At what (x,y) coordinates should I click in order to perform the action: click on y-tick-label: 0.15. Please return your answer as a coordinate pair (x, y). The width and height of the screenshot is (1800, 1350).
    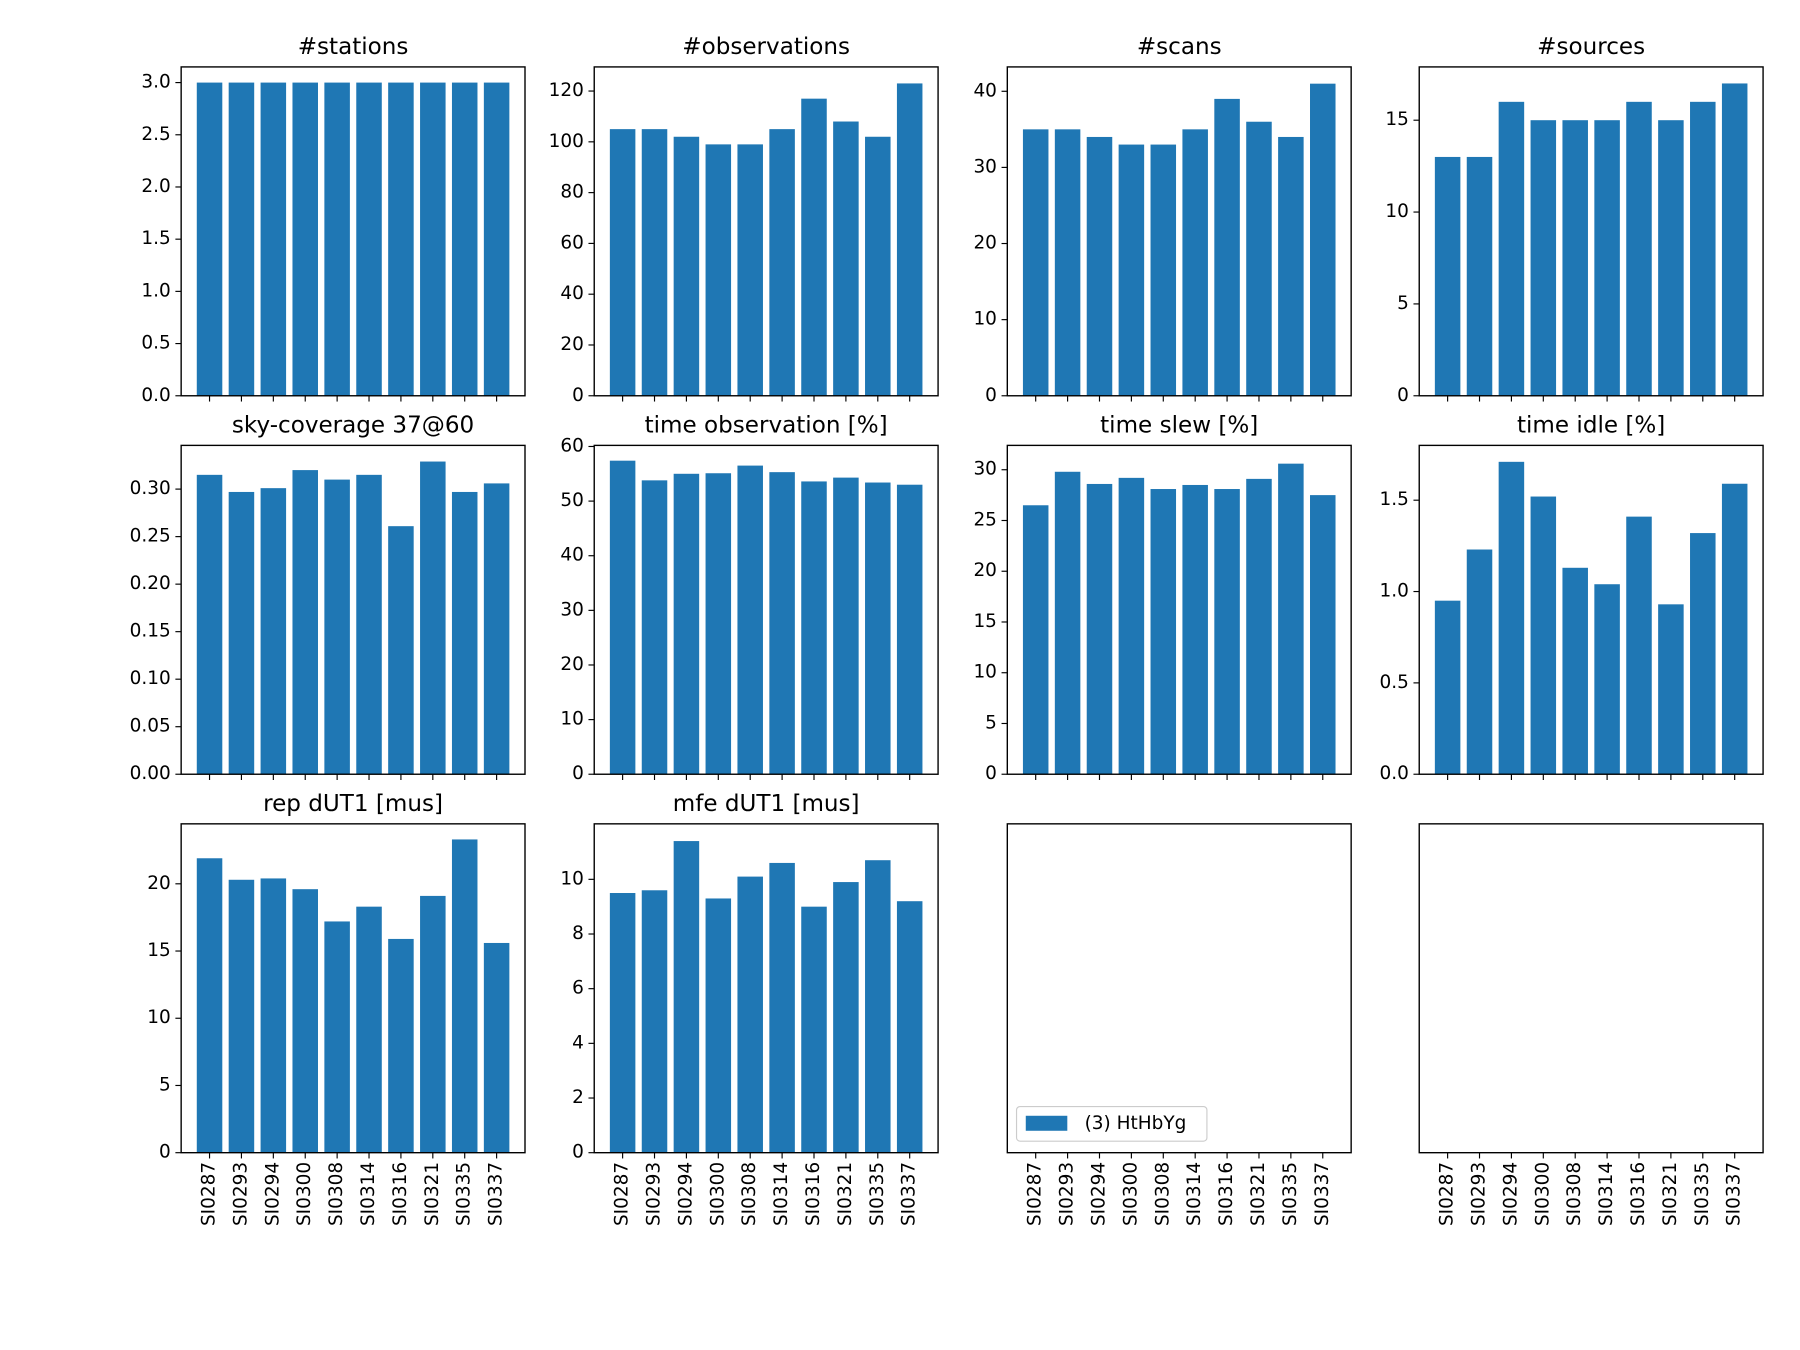
    Looking at the image, I should click on (150, 631).